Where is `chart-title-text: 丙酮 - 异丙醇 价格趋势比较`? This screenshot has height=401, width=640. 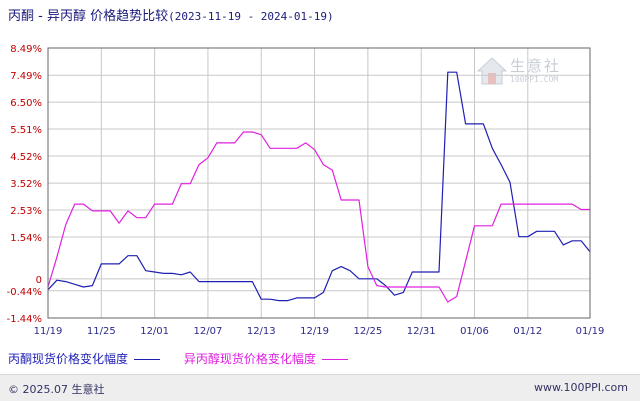 chart-title-text: 丙酮 - 异丙醇 价格趋势比较 is located at coordinates (88, 16).